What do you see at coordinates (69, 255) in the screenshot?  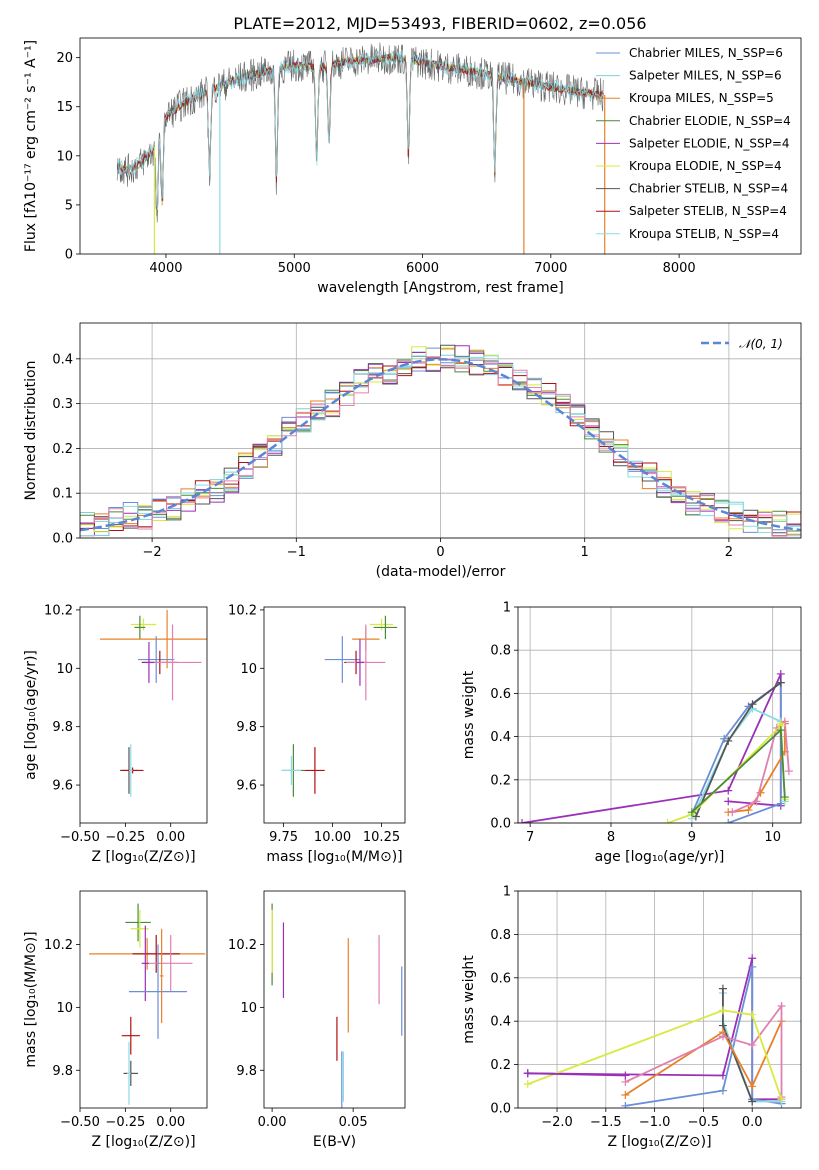 I see `y-tick-label: 0` at bounding box center [69, 255].